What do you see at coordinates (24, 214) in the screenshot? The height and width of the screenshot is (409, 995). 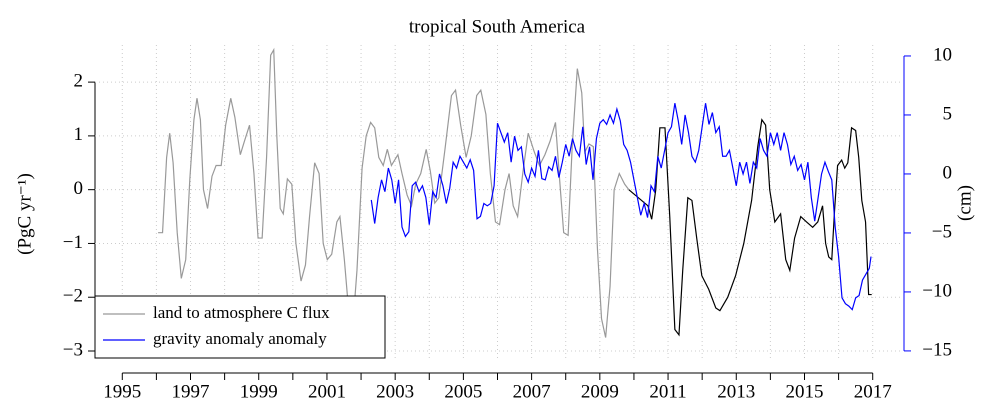 I see `y-axis-label: (PgC yr⁻¹)` at bounding box center [24, 214].